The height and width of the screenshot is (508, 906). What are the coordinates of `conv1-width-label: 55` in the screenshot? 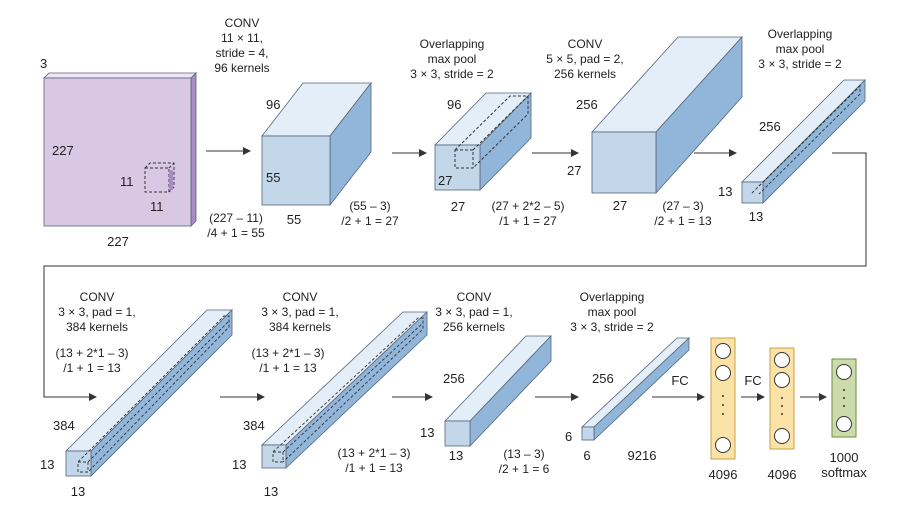 It's located at (294, 219).